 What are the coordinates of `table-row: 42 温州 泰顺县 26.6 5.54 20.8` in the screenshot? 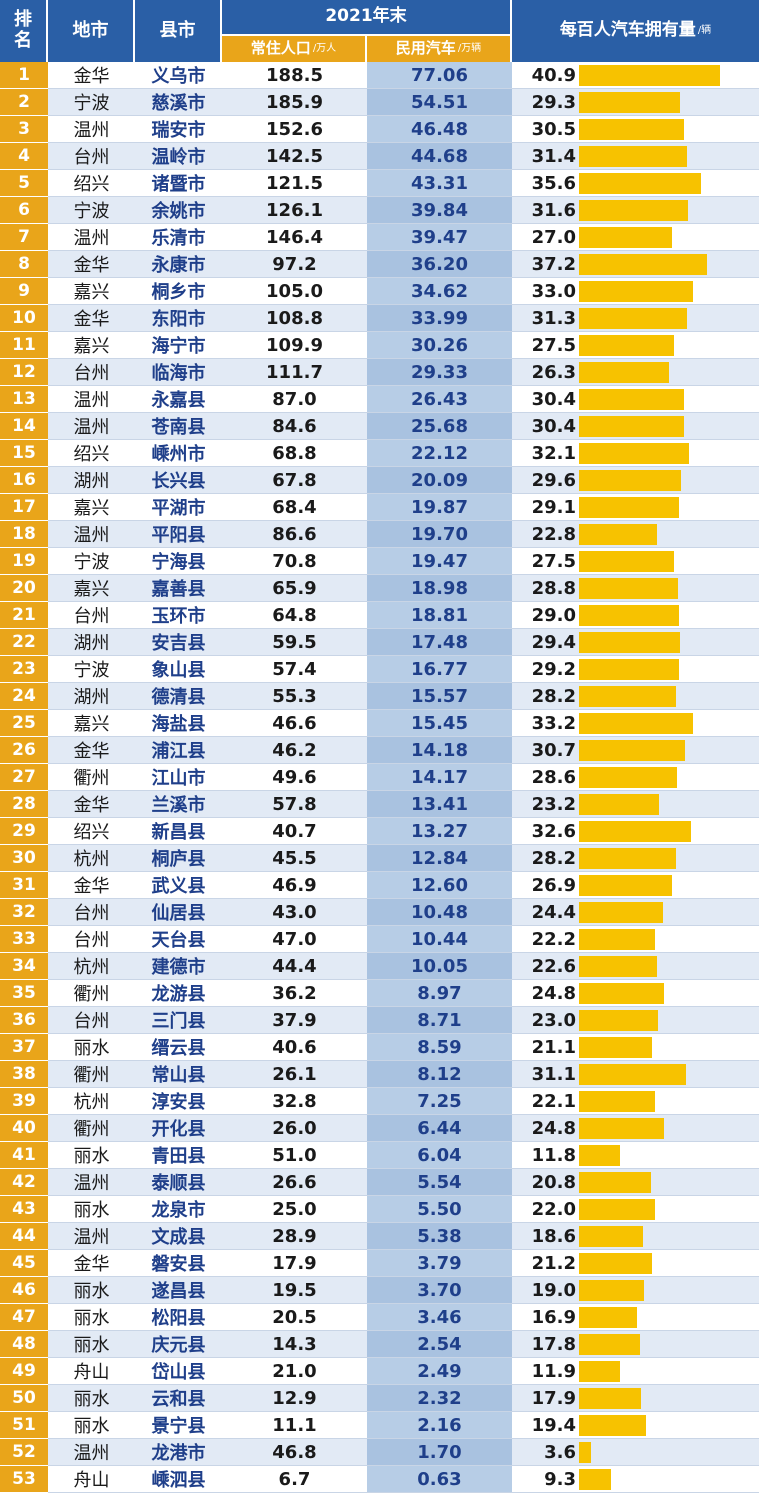 It's located at (379, 1182).